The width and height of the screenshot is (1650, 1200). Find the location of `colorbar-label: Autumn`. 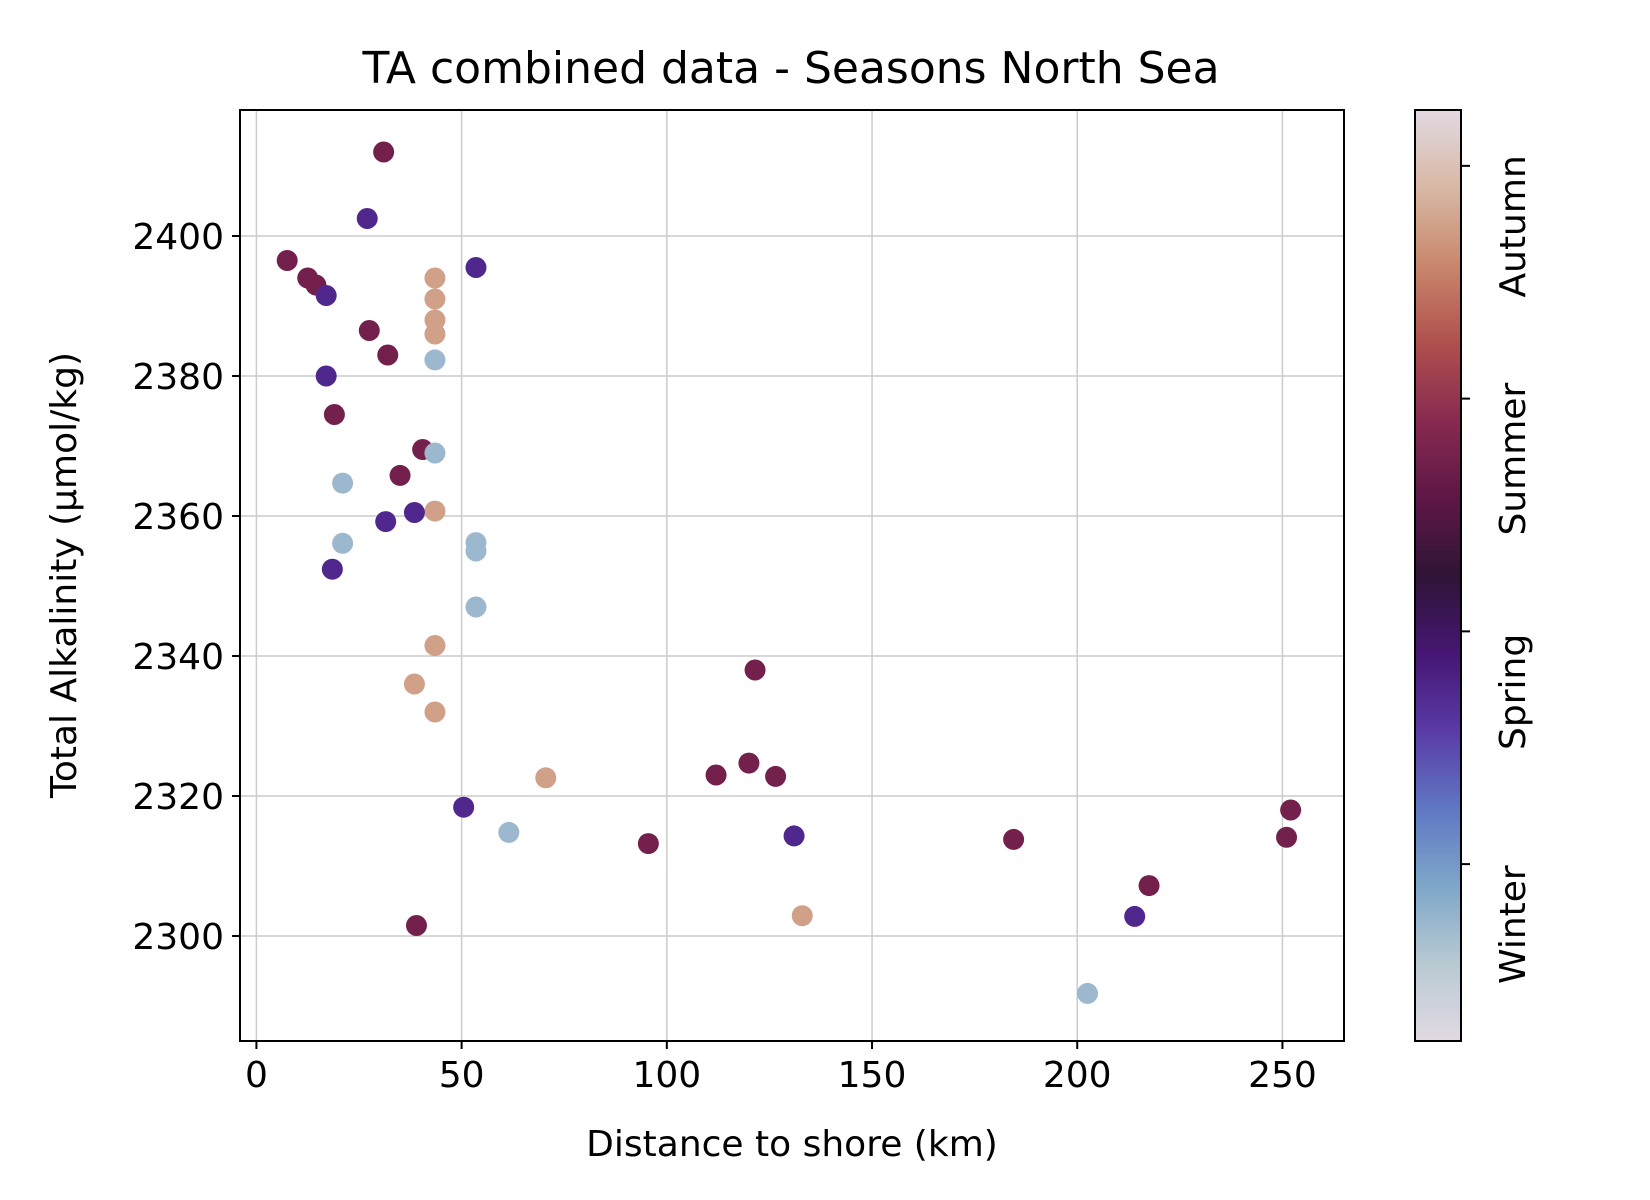

colorbar-label: Autumn is located at coordinates (1513, 226).